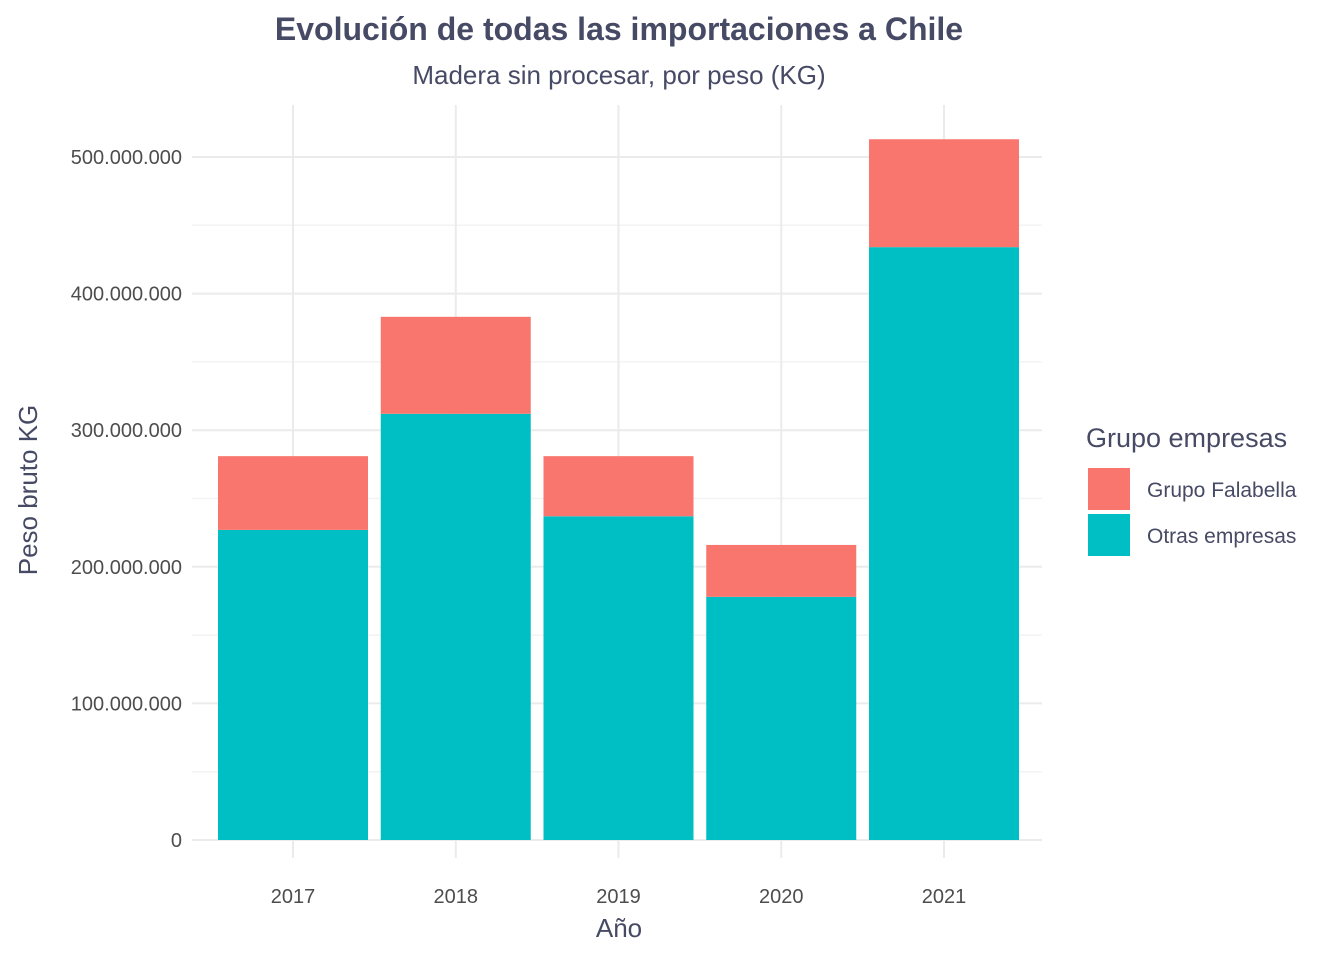 Image resolution: width=1344 pixels, height=960 pixels. What do you see at coordinates (126, 158) in the screenshot?
I see `y-tick-label: 500.000.000` at bounding box center [126, 158].